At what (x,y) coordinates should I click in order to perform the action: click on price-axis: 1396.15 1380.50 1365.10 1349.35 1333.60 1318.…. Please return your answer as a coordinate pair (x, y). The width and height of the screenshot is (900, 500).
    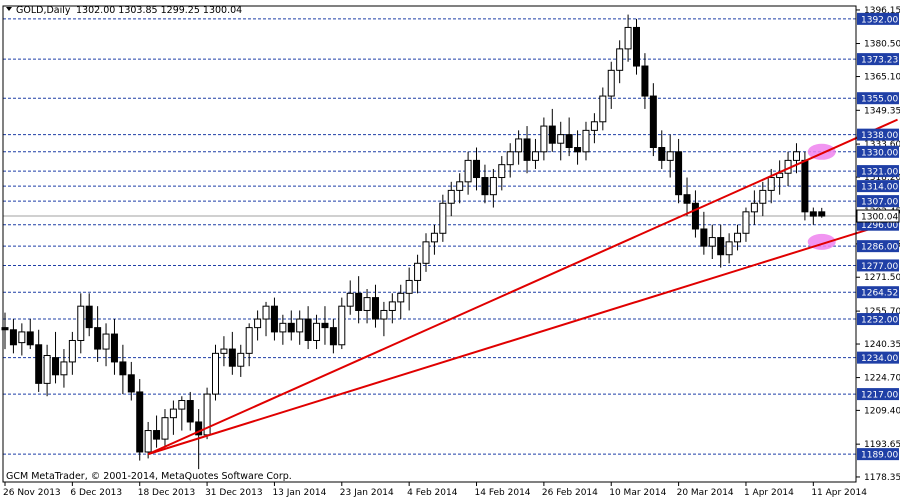
    Looking at the image, I should click on (878, 244).